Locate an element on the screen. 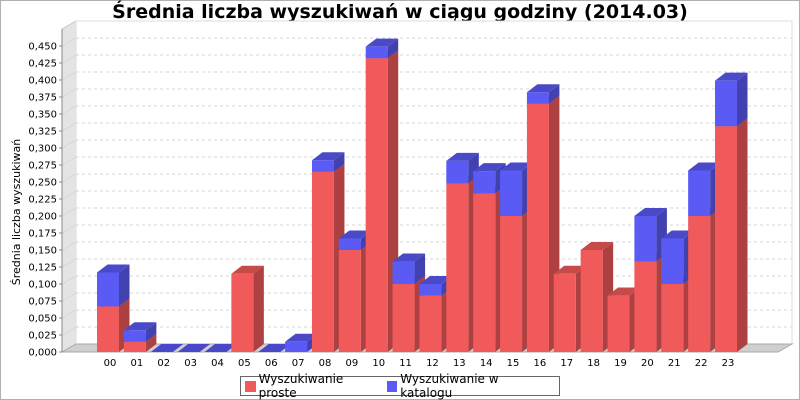  y-tick-label: 0,300 is located at coordinates (42, 149).